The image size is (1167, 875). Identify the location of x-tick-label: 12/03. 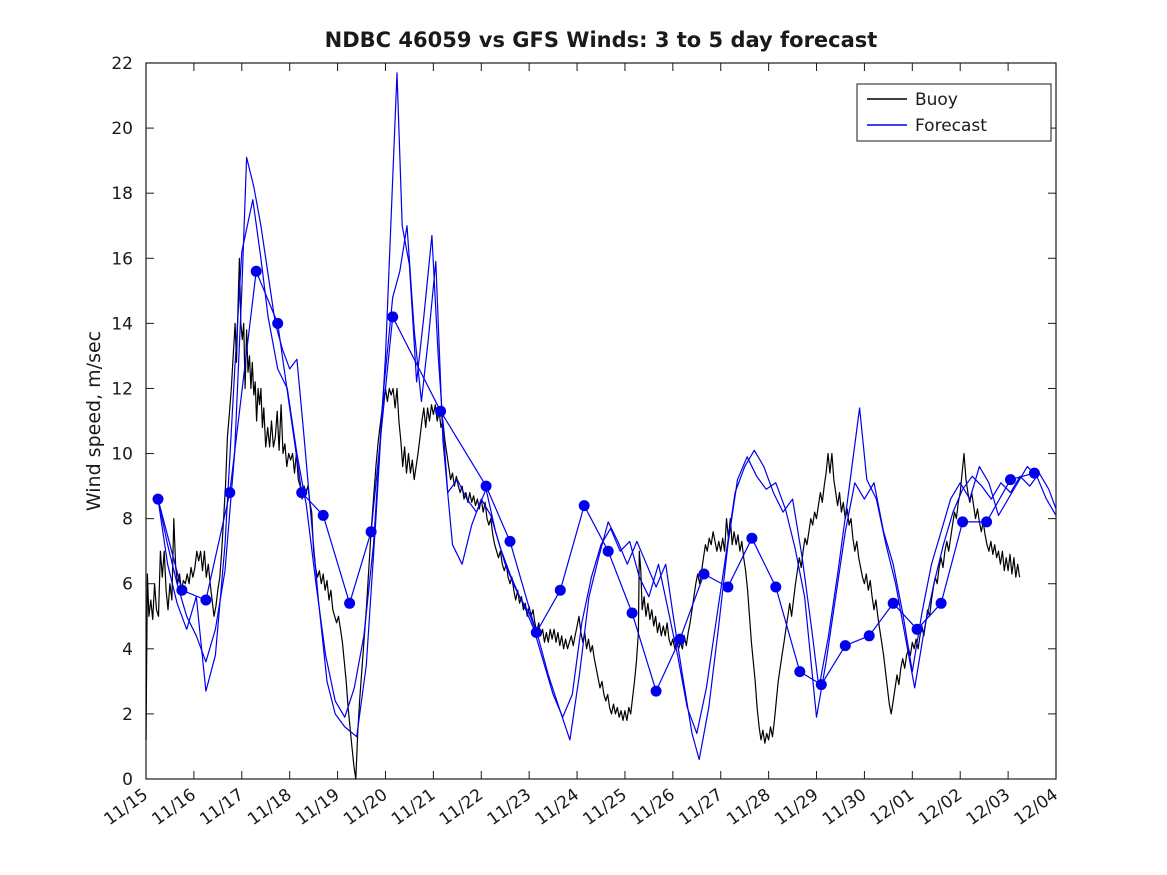
(988, 807).